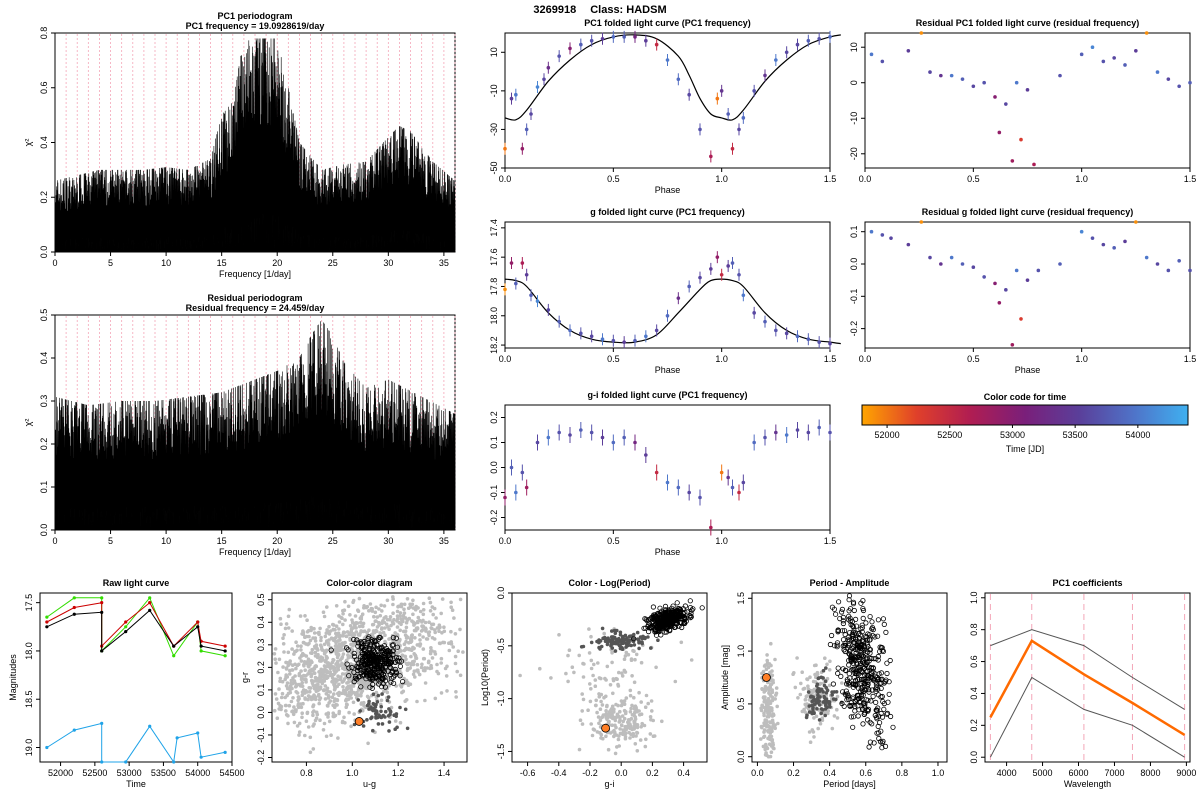 This screenshot has width=1200, height=800. What do you see at coordinates (854, 329) in the screenshot?
I see `y-tick-label: -0.2` at bounding box center [854, 329].